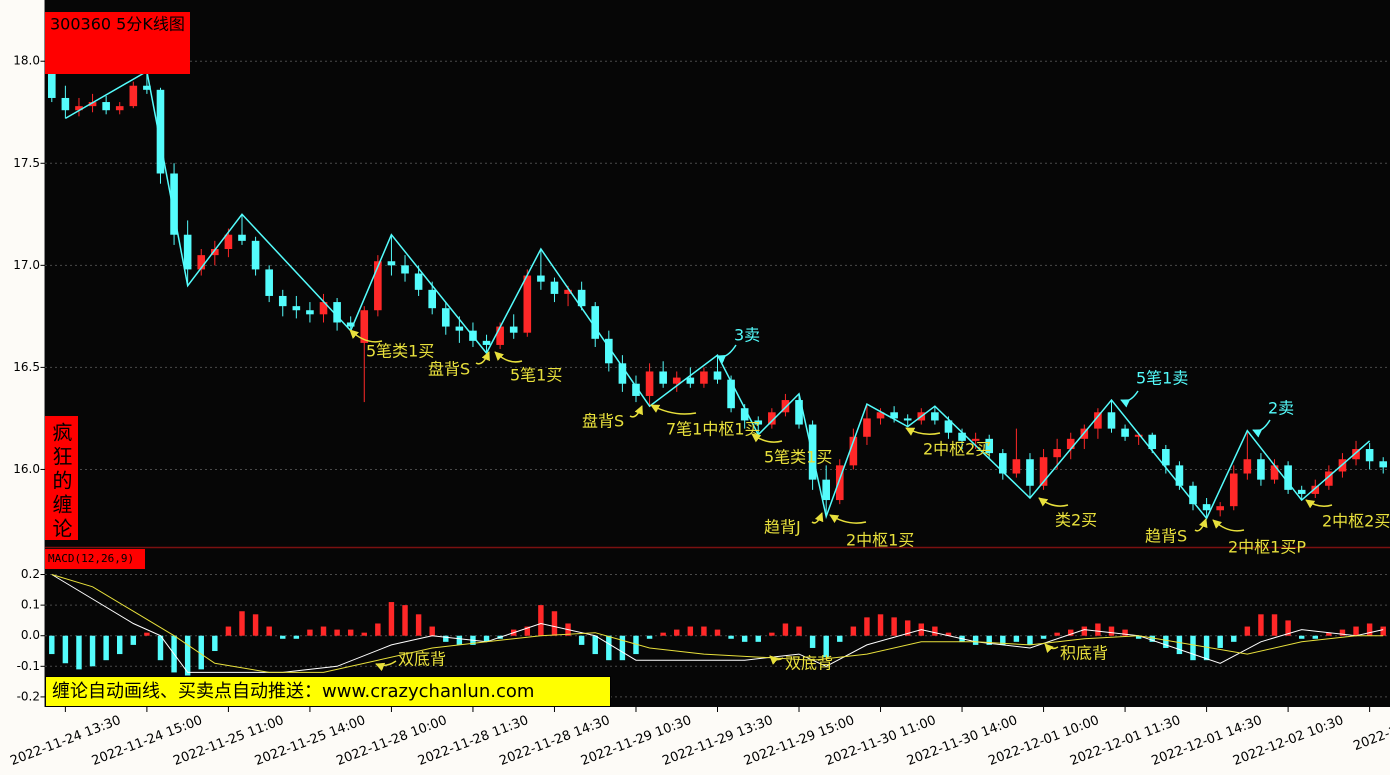 The image size is (1390, 775). Describe the element at coordinates (1162, 378) in the screenshot. I see `annotation: 5笔1卖` at that location.